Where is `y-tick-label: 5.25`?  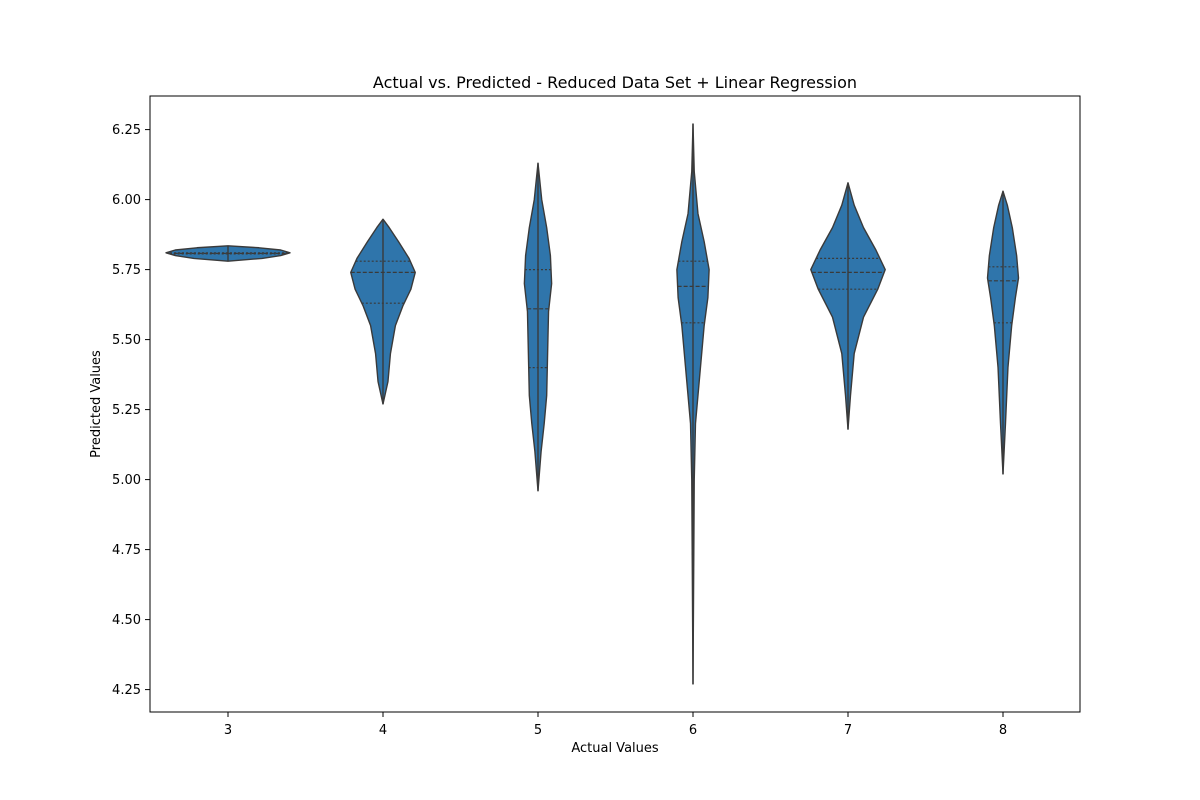 y-tick-label: 5.25 is located at coordinates (126, 410).